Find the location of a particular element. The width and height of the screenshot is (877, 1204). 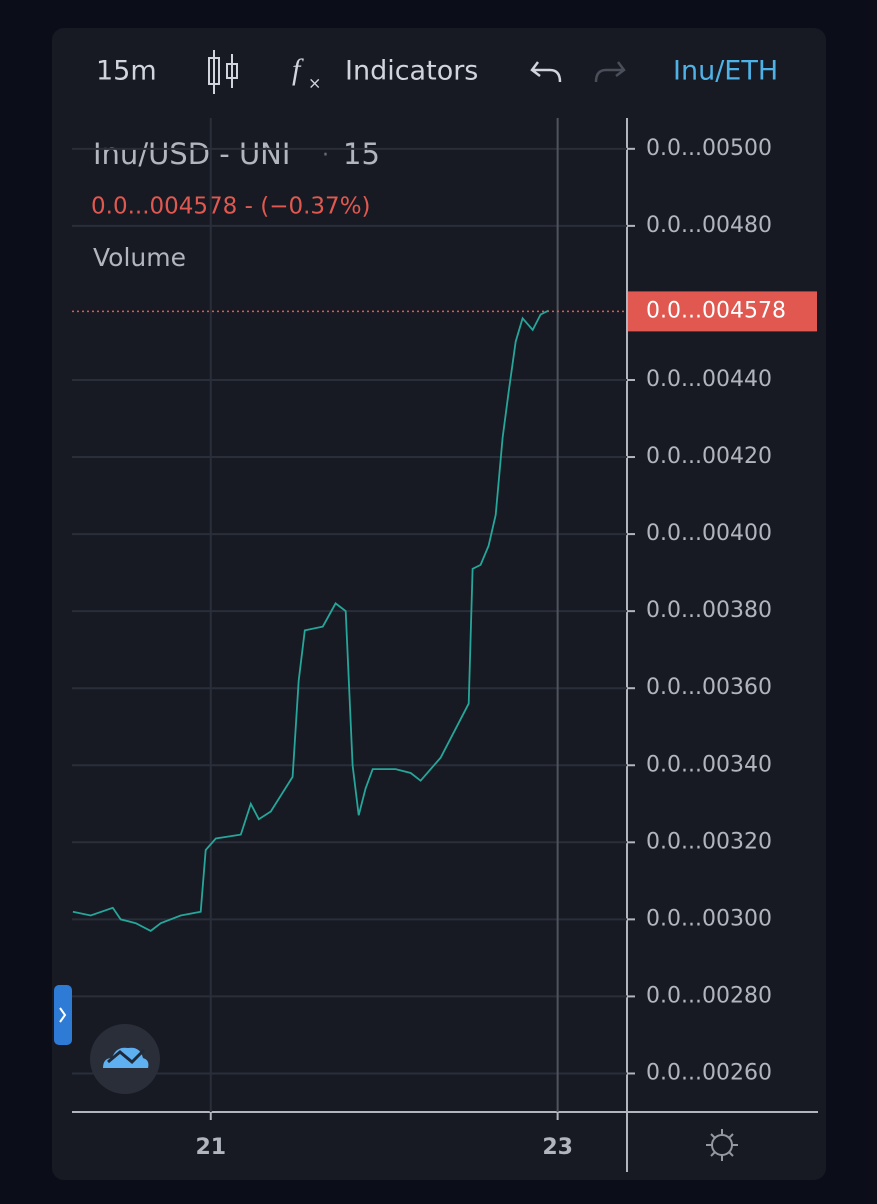

undo-button is located at coordinates (546, 72).